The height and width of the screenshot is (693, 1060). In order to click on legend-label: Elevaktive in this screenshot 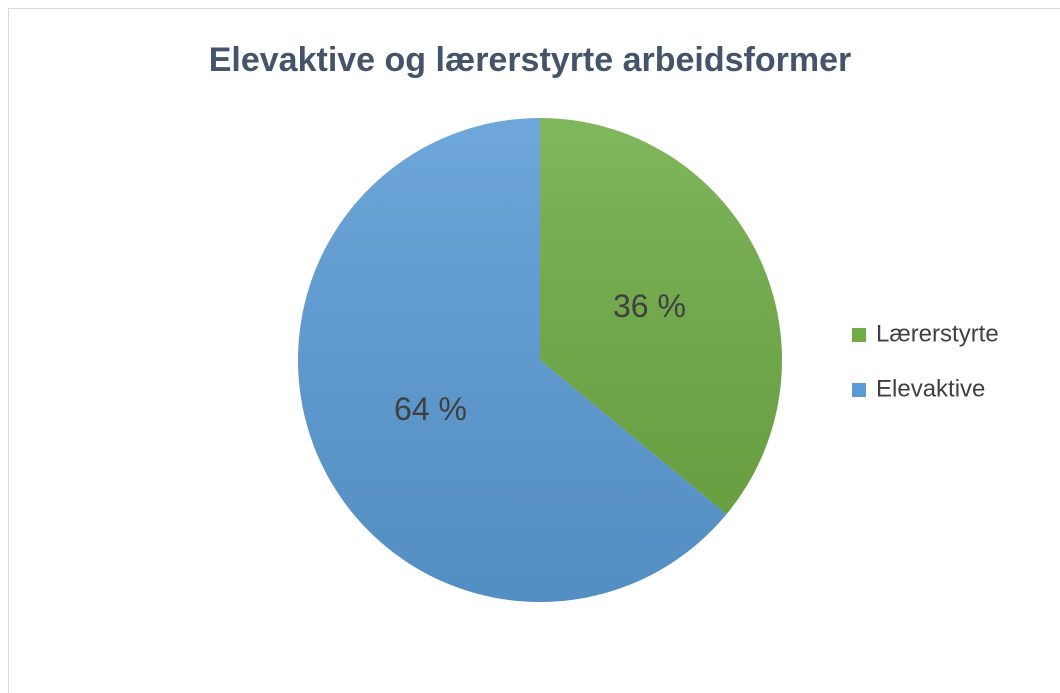, I will do `click(930, 388)`.